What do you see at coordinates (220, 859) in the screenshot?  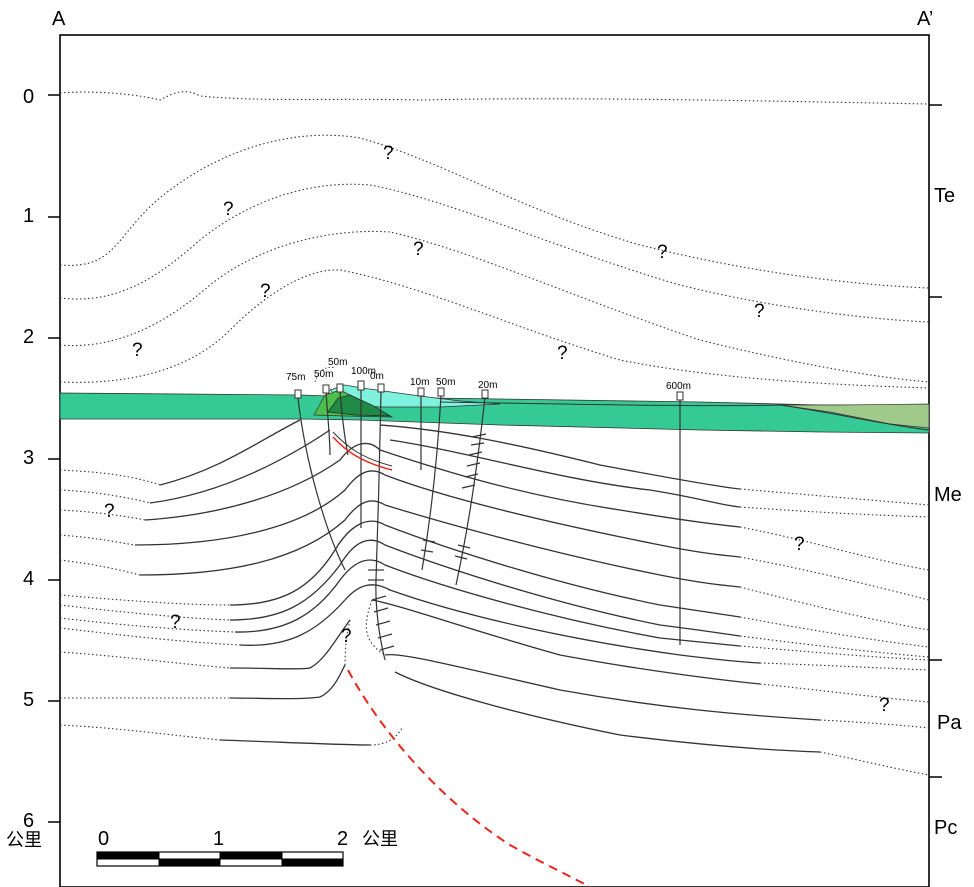 I see `scale-bar` at bounding box center [220, 859].